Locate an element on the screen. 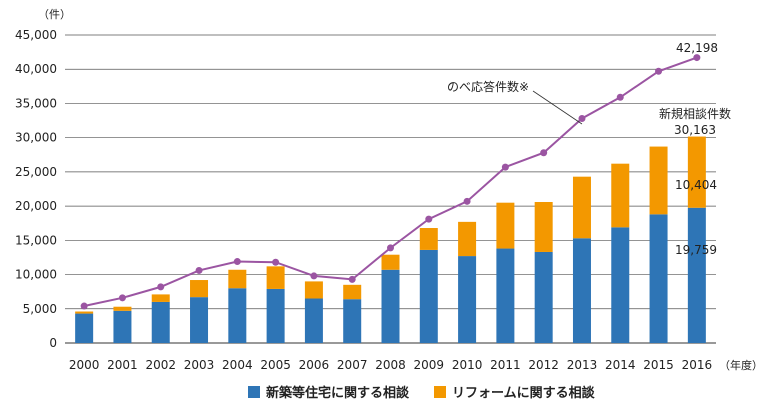  x-tick-label: 2013 is located at coordinates (582, 365).